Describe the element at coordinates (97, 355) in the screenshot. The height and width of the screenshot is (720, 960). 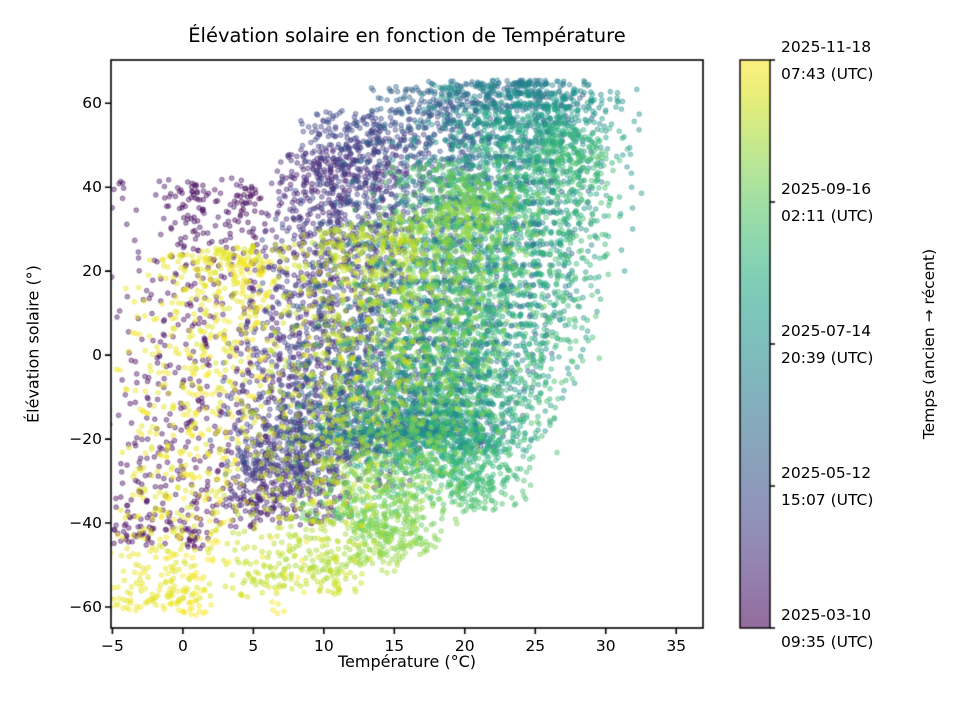
I see `y-tick-label: 0` at that location.